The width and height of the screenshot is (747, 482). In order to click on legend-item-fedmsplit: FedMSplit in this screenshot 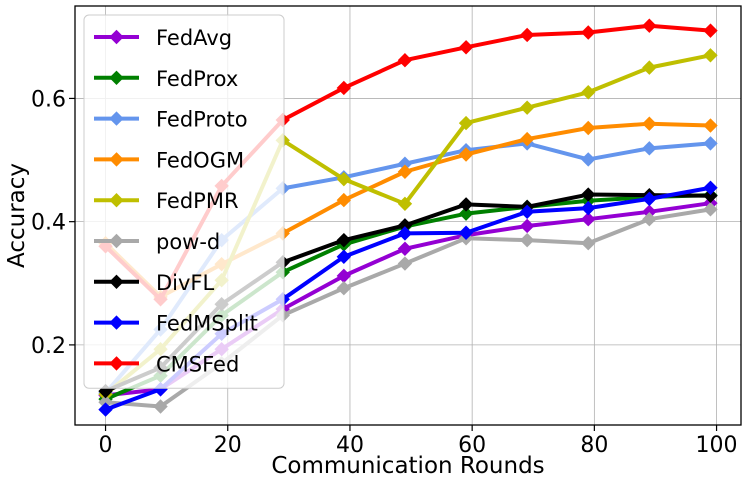, I will do `click(176, 324)`.